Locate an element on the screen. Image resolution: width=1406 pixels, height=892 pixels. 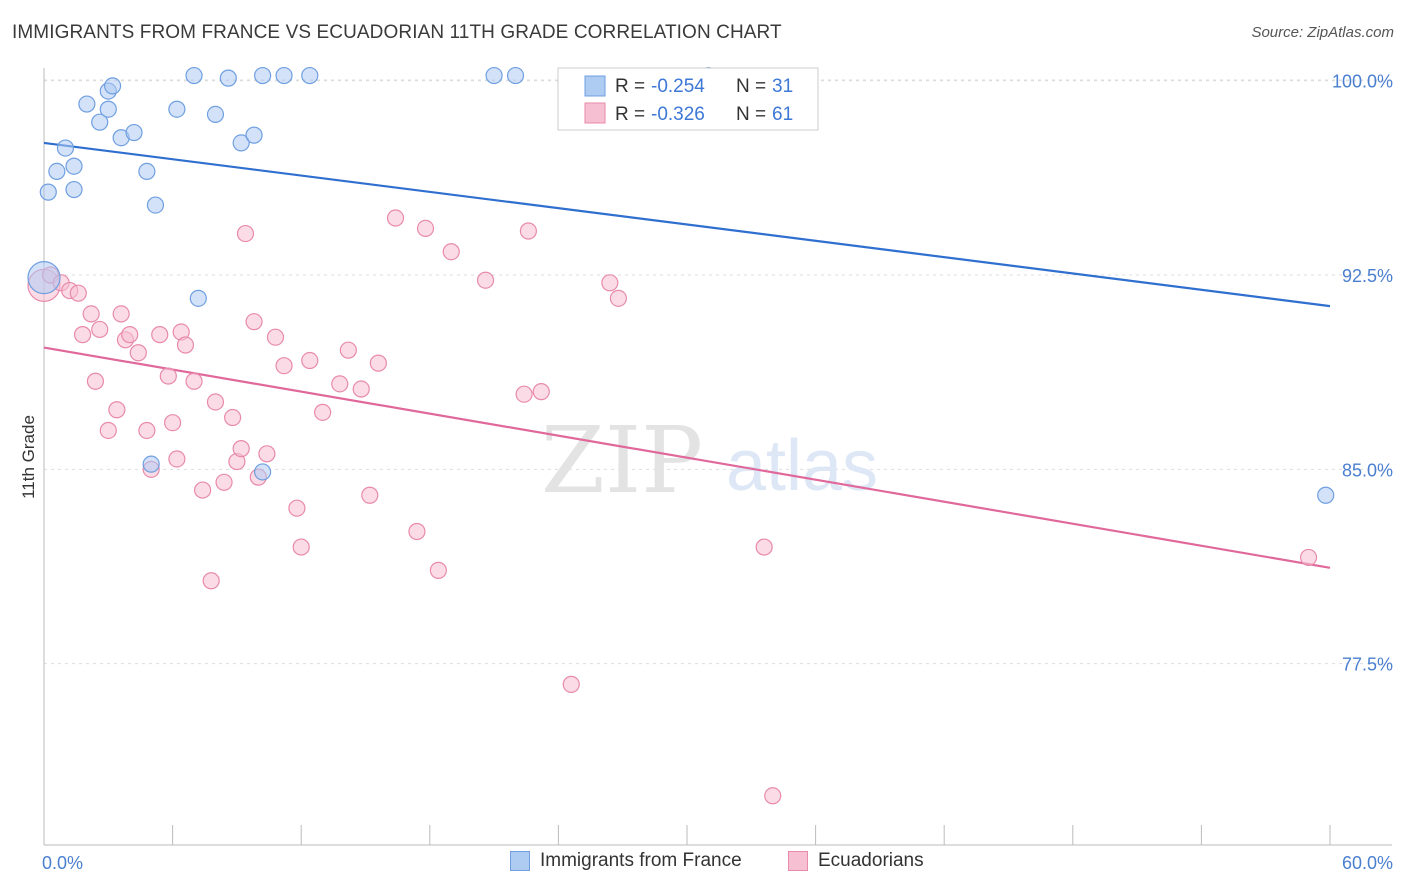
y-tick-label-1: 92.5% is located at coordinates (1367, 276).